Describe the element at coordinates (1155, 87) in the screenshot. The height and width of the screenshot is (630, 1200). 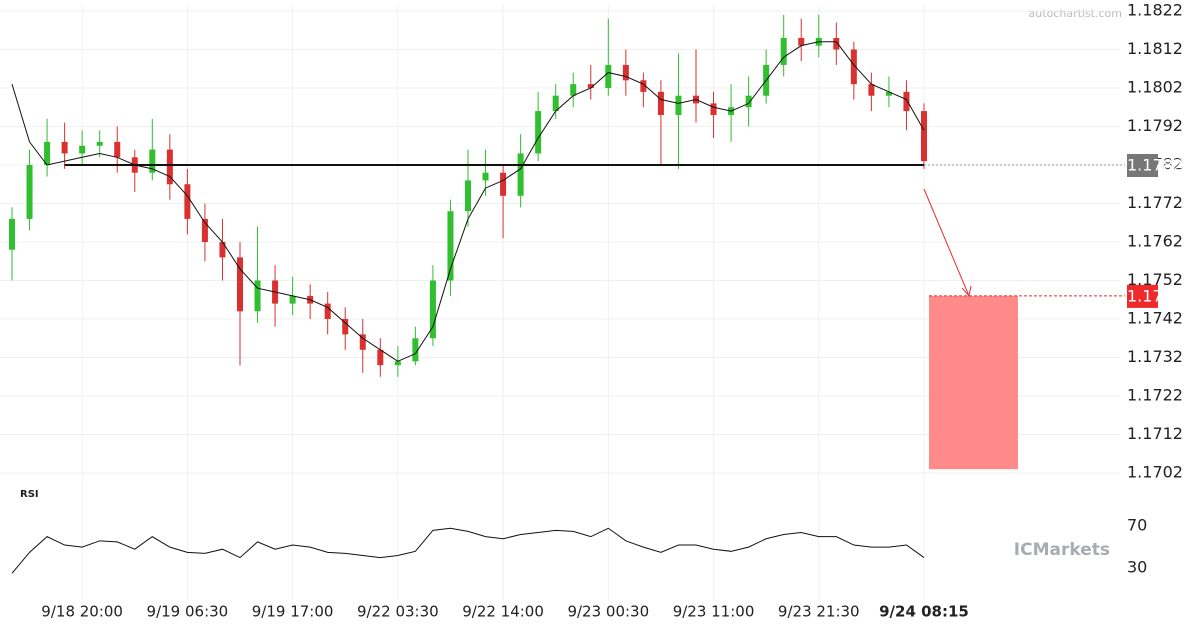
I see `y-tick-label: 1.1802` at that location.